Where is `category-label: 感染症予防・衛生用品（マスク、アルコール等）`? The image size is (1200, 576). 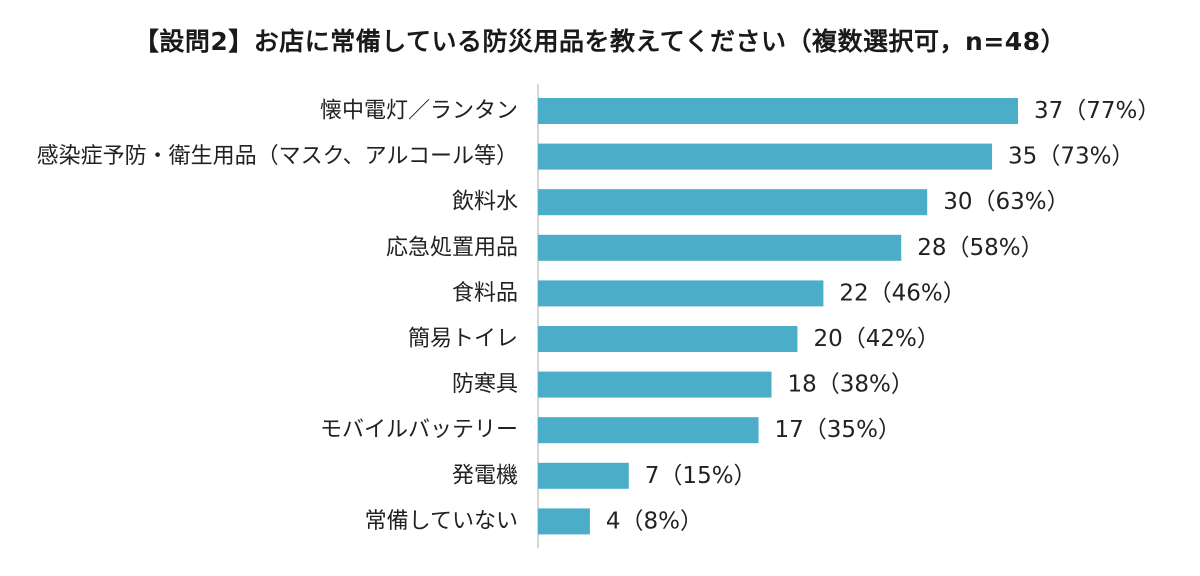 category-label: 感染症予防・衛生用品（マスク、アルコール等） is located at coordinates (277, 156).